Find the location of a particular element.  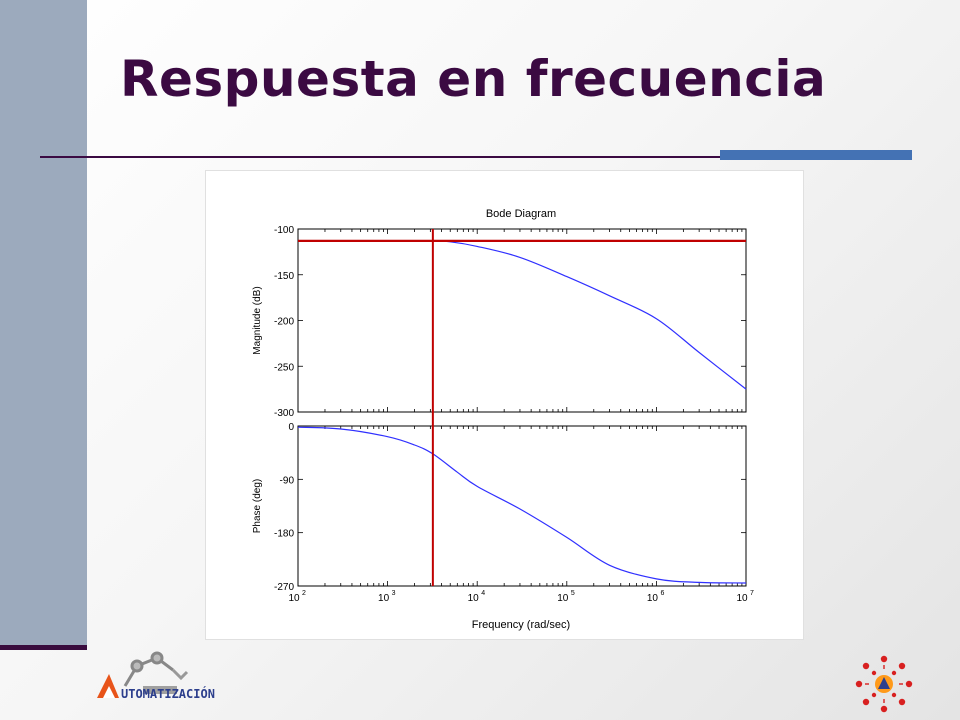

magnitude-y-axis-label: Magnitude (dB) is located at coordinates (257, 320).